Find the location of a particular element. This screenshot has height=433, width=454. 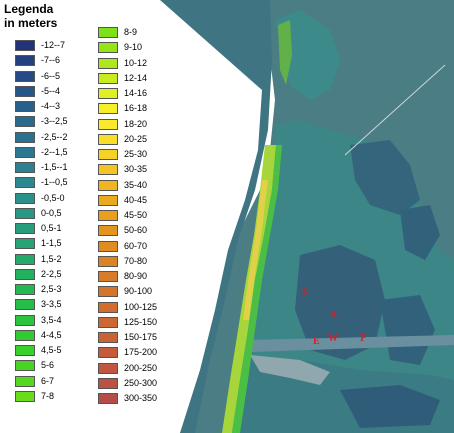

legend-label: 70-80 is located at coordinates (136, 260).